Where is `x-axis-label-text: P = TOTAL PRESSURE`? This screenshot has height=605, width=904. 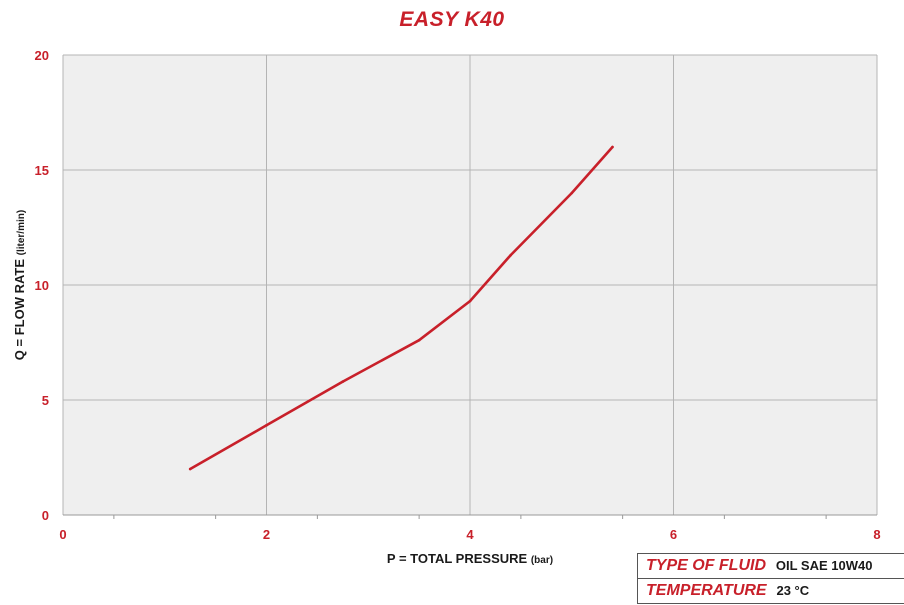 x-axis-label-text: P = TOTAL PRESSURE is located at coordinates (457, 558).